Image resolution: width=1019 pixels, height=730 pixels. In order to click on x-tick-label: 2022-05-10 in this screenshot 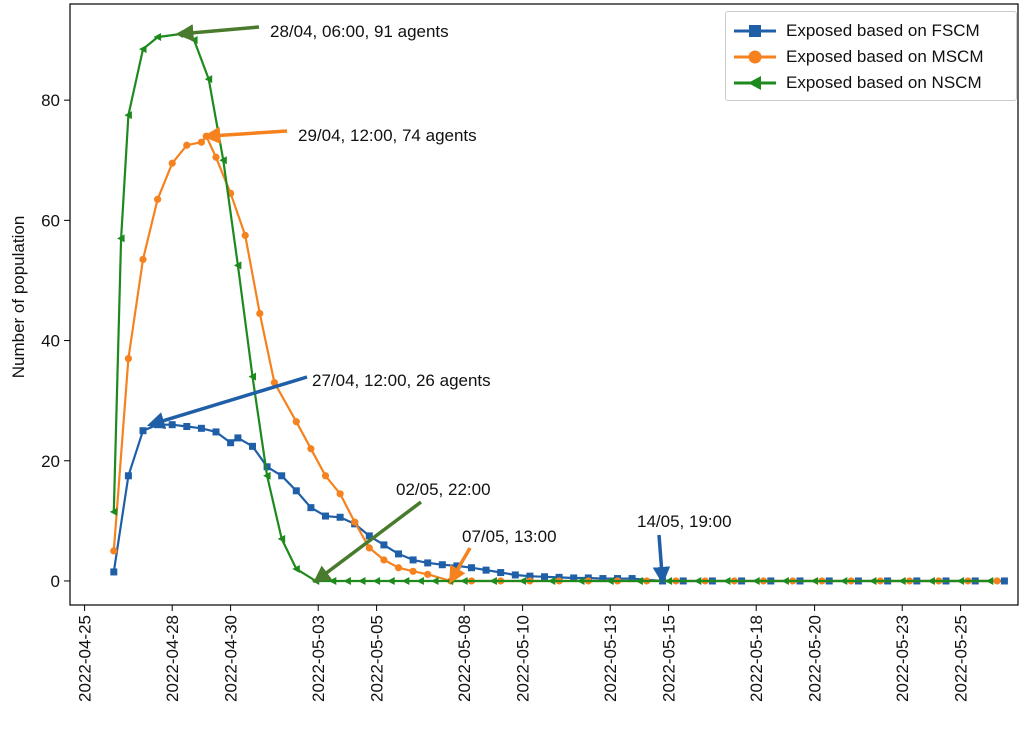, I will do `click(523, 658)`.